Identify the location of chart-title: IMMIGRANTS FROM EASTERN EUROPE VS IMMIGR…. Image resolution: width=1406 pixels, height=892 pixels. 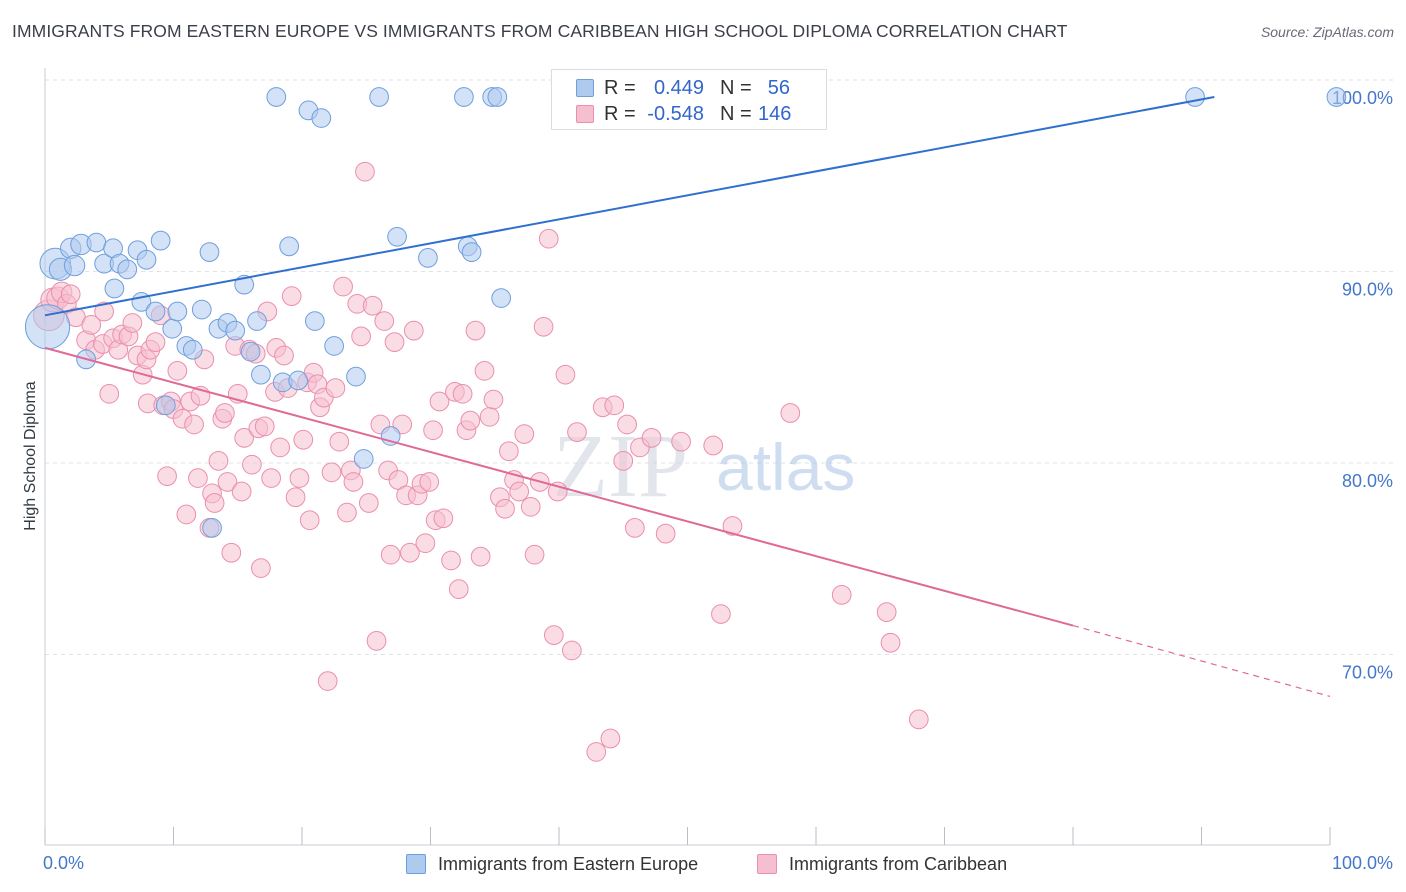
(540, 31).